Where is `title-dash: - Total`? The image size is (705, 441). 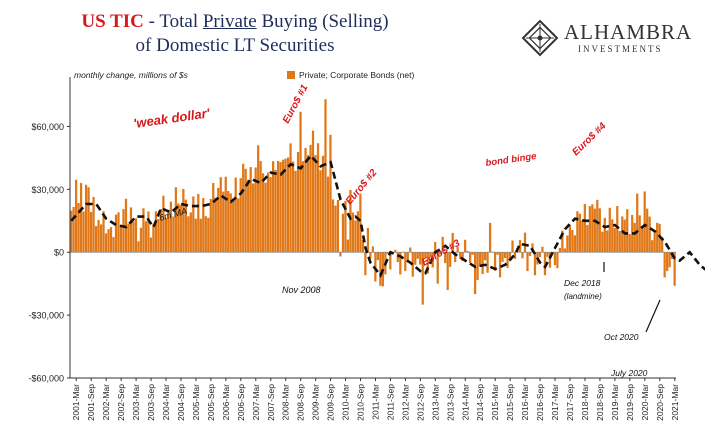
title-dash: - Total is located at coordinates (173, 21).